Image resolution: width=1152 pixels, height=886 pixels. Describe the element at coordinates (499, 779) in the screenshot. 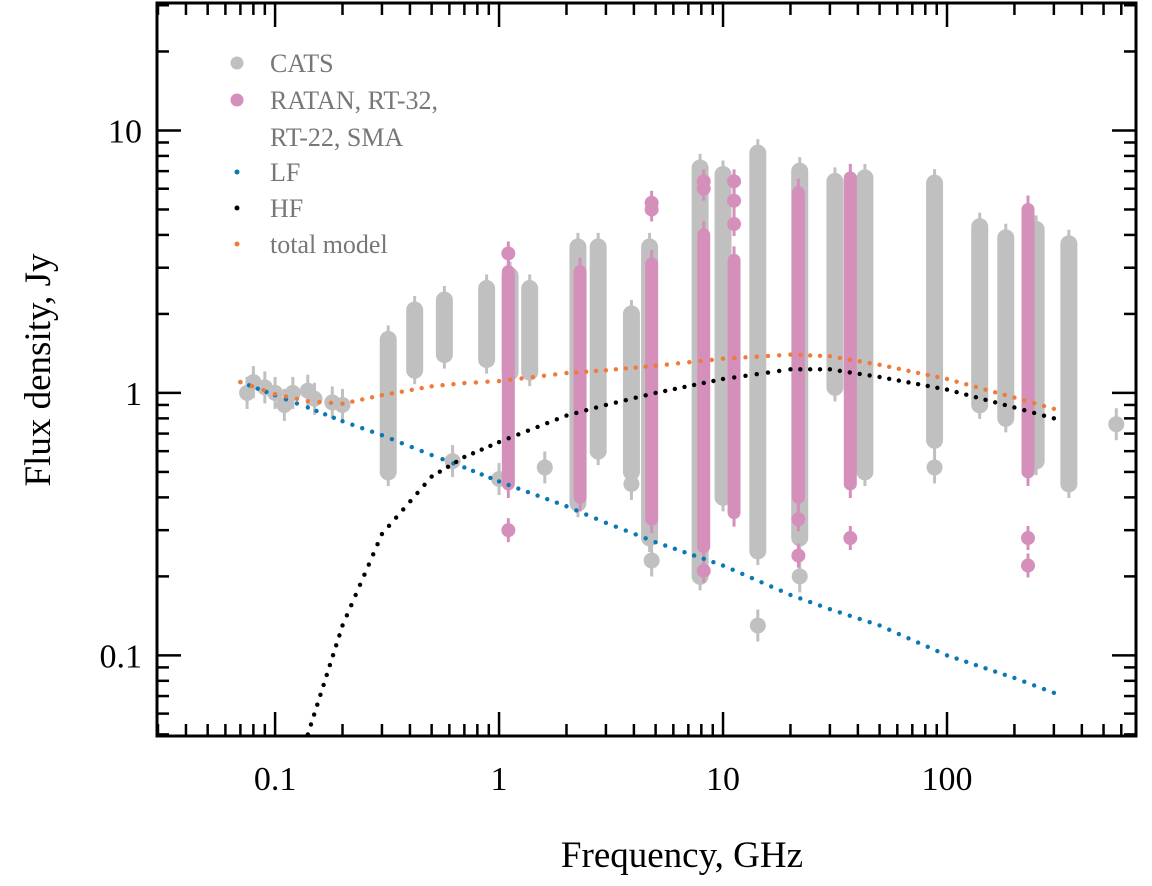

I see `x-tick-label: 1` at that location.